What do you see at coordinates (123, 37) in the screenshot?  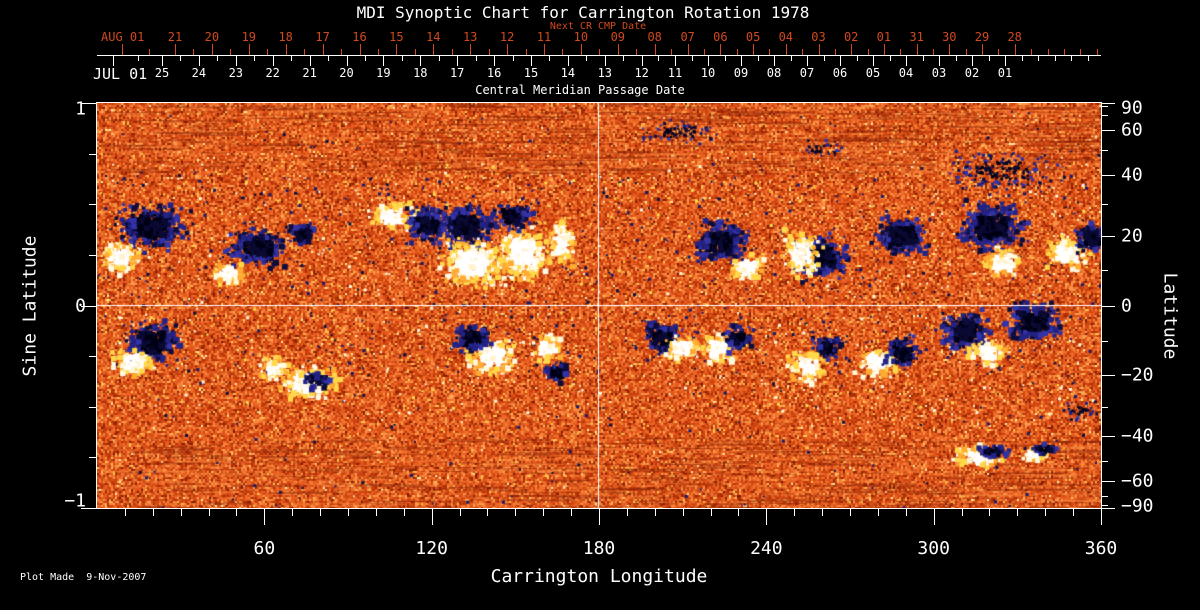 I see `red-axis-month-label: AUG 01` at bounding box center [123, 37].